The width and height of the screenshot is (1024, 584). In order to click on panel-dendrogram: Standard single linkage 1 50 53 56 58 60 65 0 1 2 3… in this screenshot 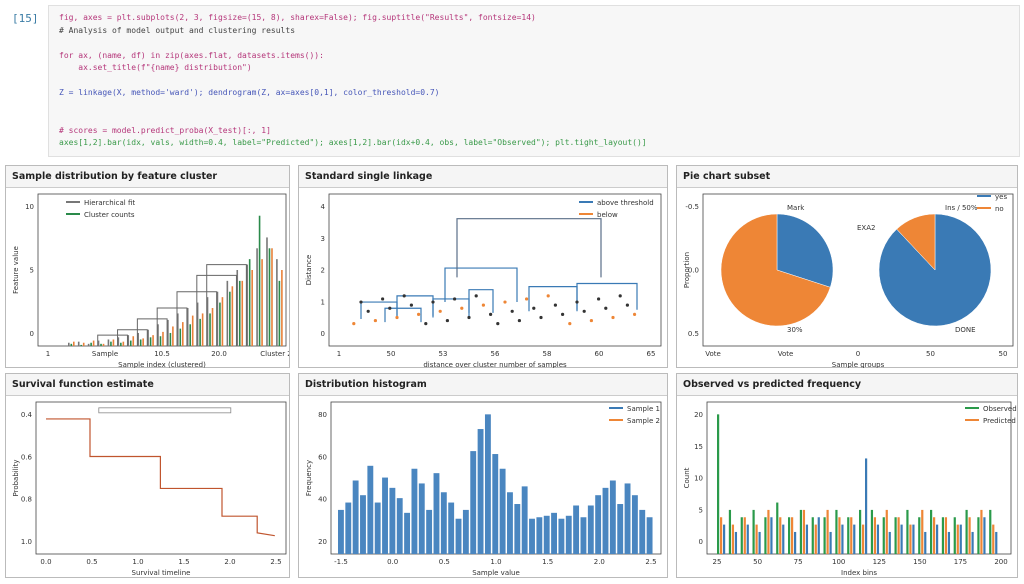, I will do `click(483, 266)`.